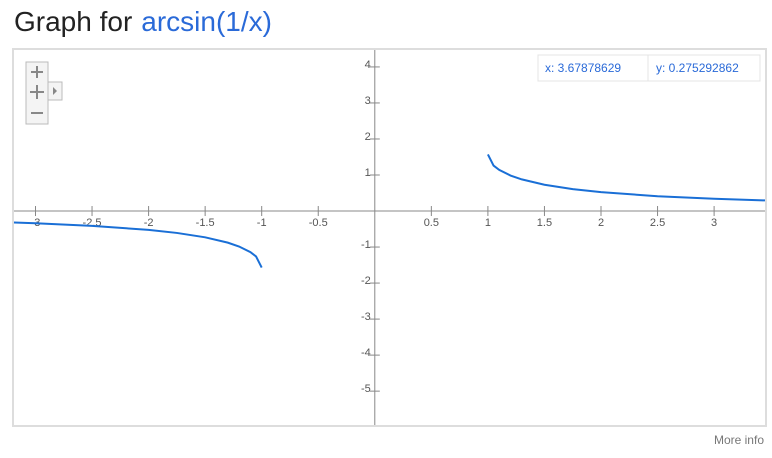  Describe the element at coordinates (739, 440) in the screenshot. I see `more-info-link: More info` at that location.